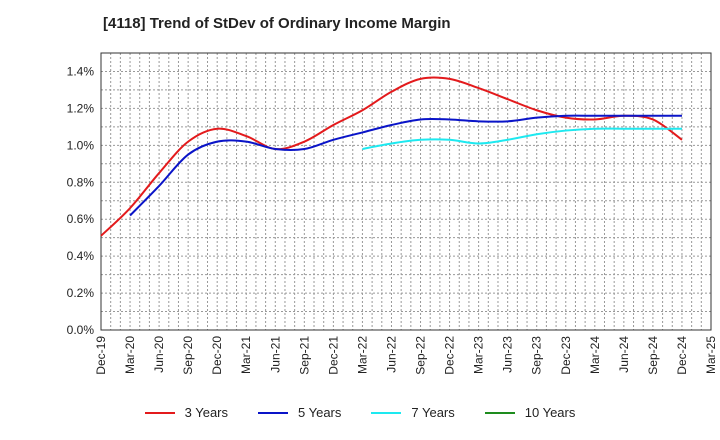  Describe the element at coordinates (81, 330) in the screenshot. I see `y-tick-label: 0.0%` at that location.